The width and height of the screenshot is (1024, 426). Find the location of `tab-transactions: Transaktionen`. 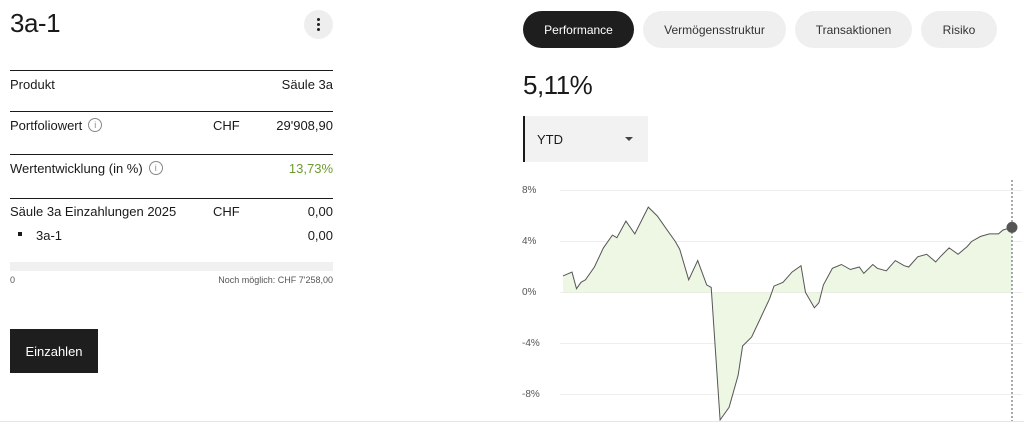

tab-transactions: Transaktionen is located at coordinates (853, 29).